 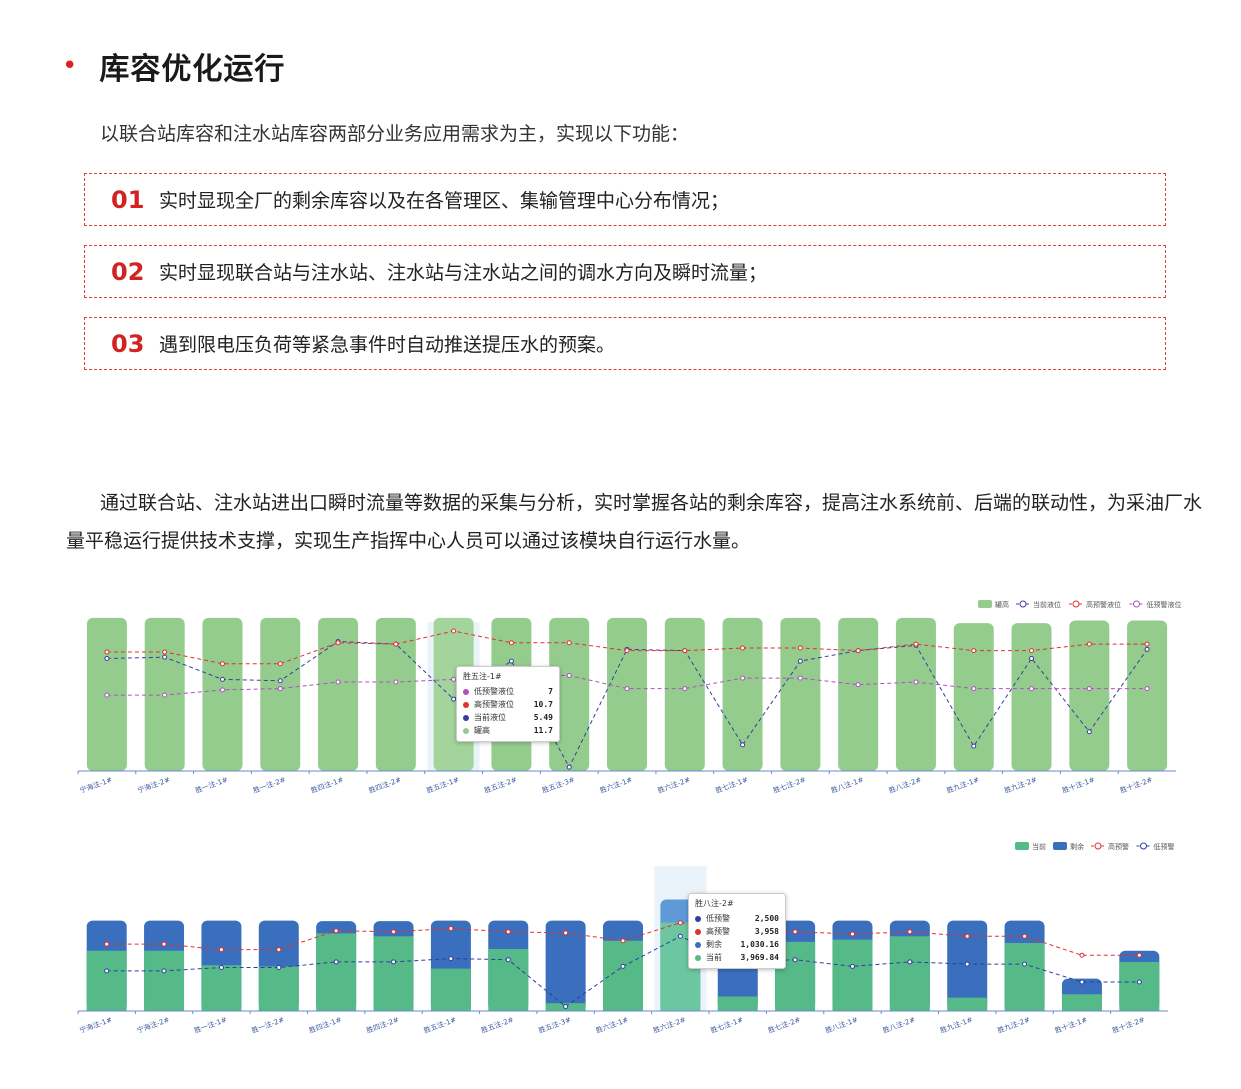 What do you see at coordinates (508, 717) in the screenshot?
I see `tooltip-row: 当前液位 5.49` at bounding box center [508, 717].